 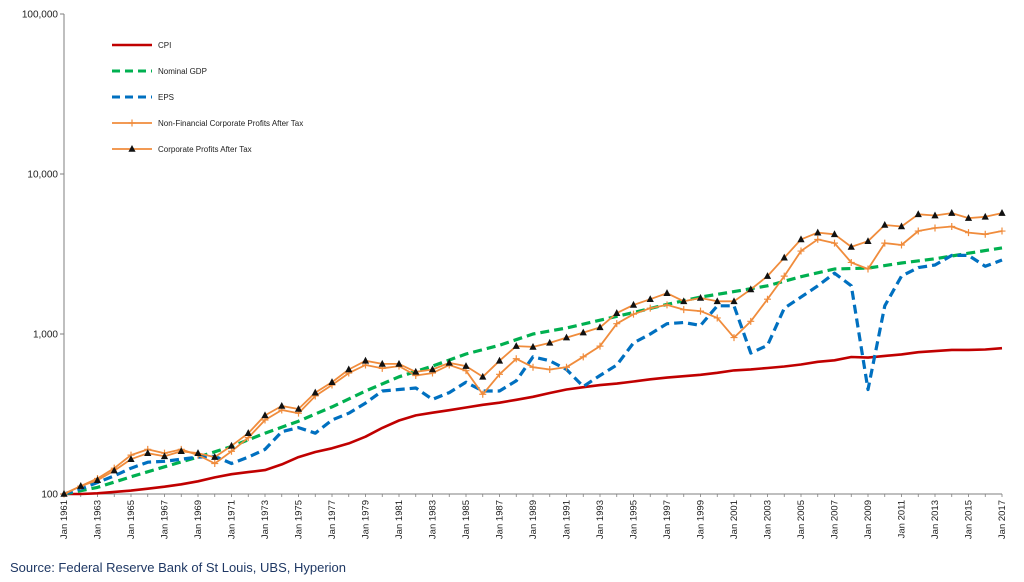 I want to click on x-tick-label: Jan 1995, so click(x=634, y=519).